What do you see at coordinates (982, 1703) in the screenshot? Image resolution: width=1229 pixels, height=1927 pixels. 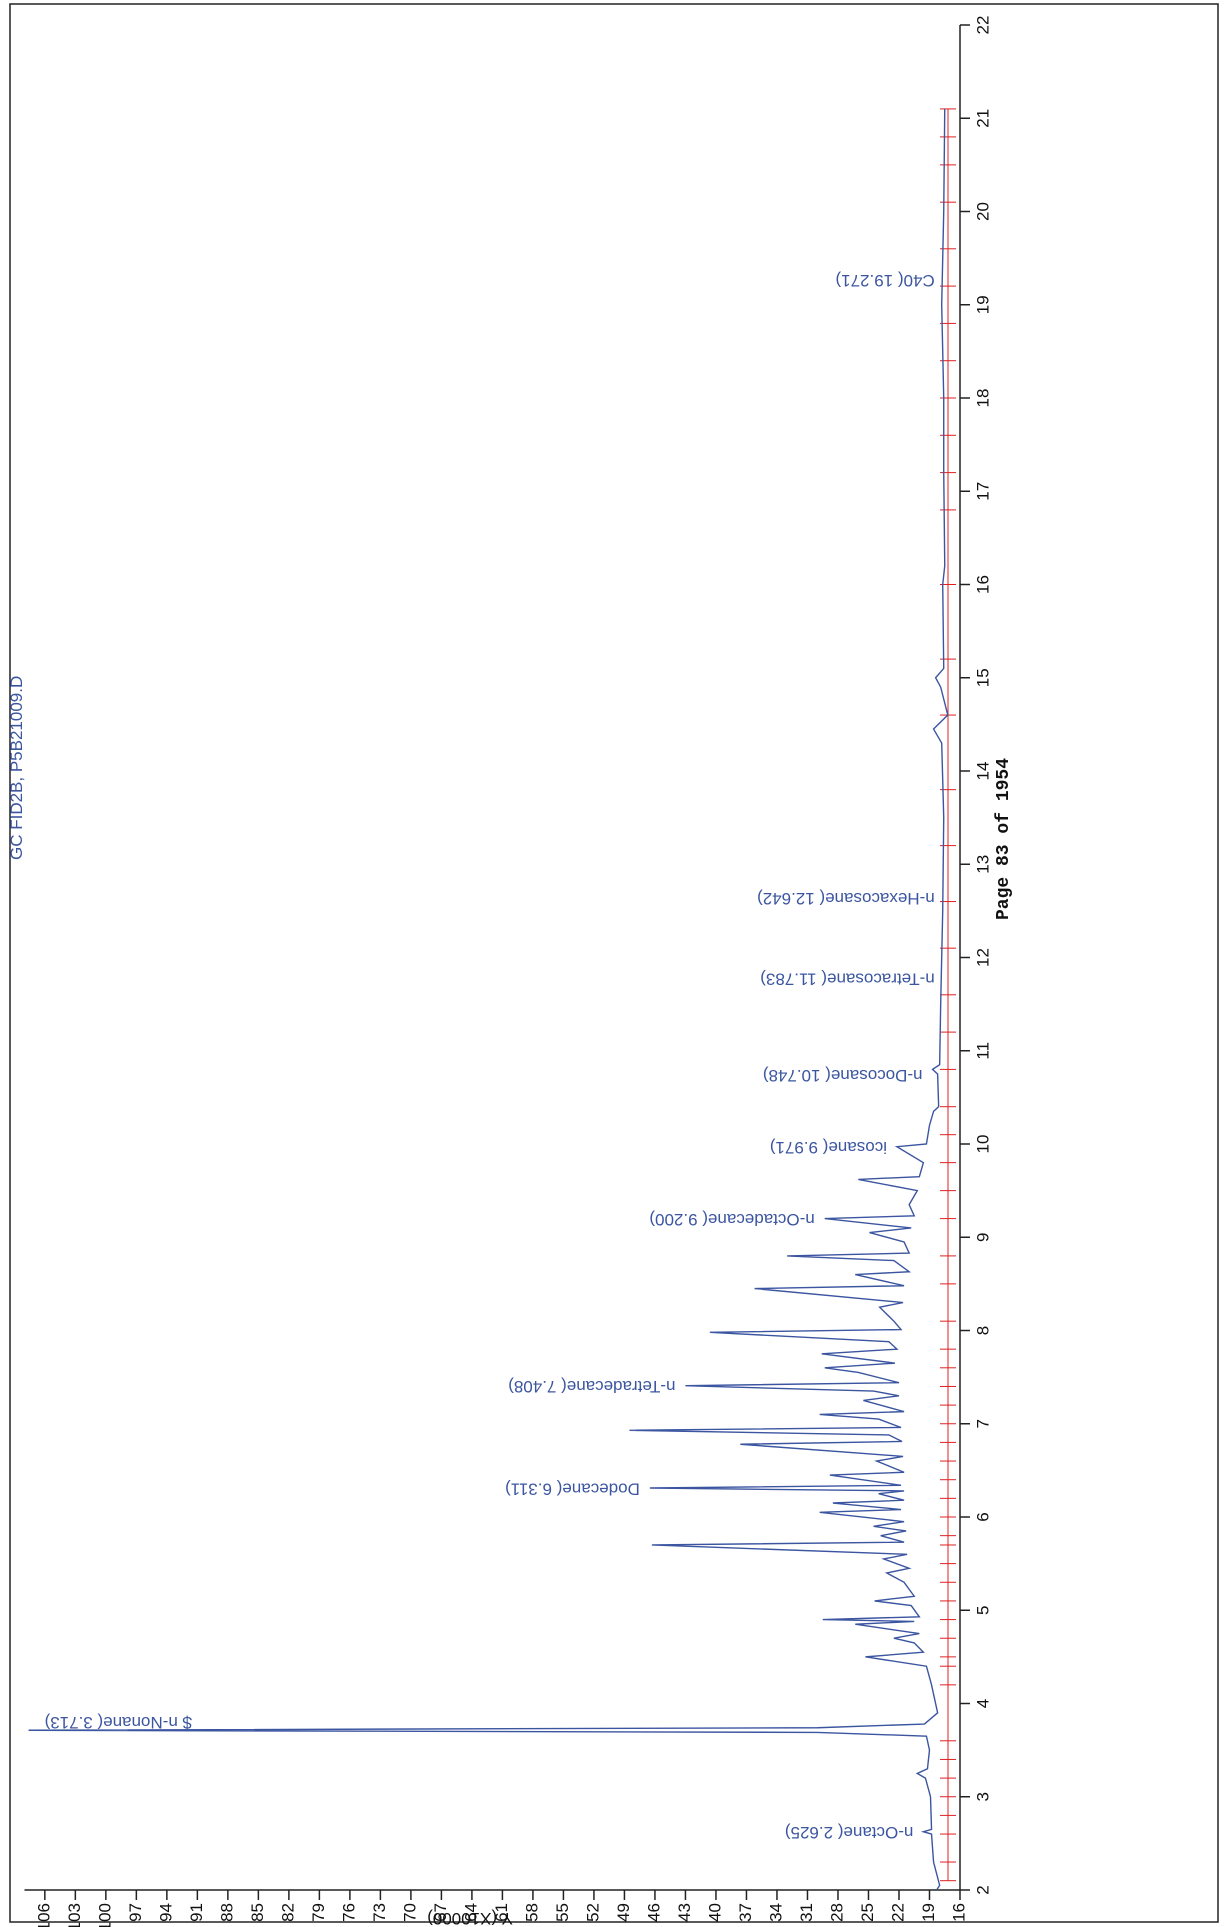 I see `x-tick-label: 4` at bounding box center [982, 1703].